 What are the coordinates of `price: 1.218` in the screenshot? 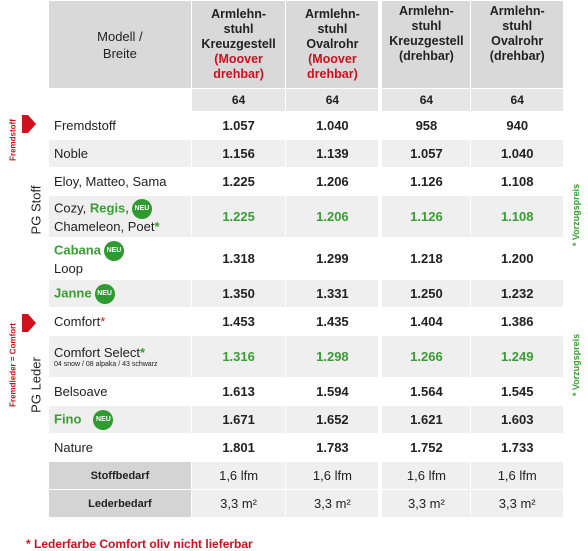 It's located at (425, 258).